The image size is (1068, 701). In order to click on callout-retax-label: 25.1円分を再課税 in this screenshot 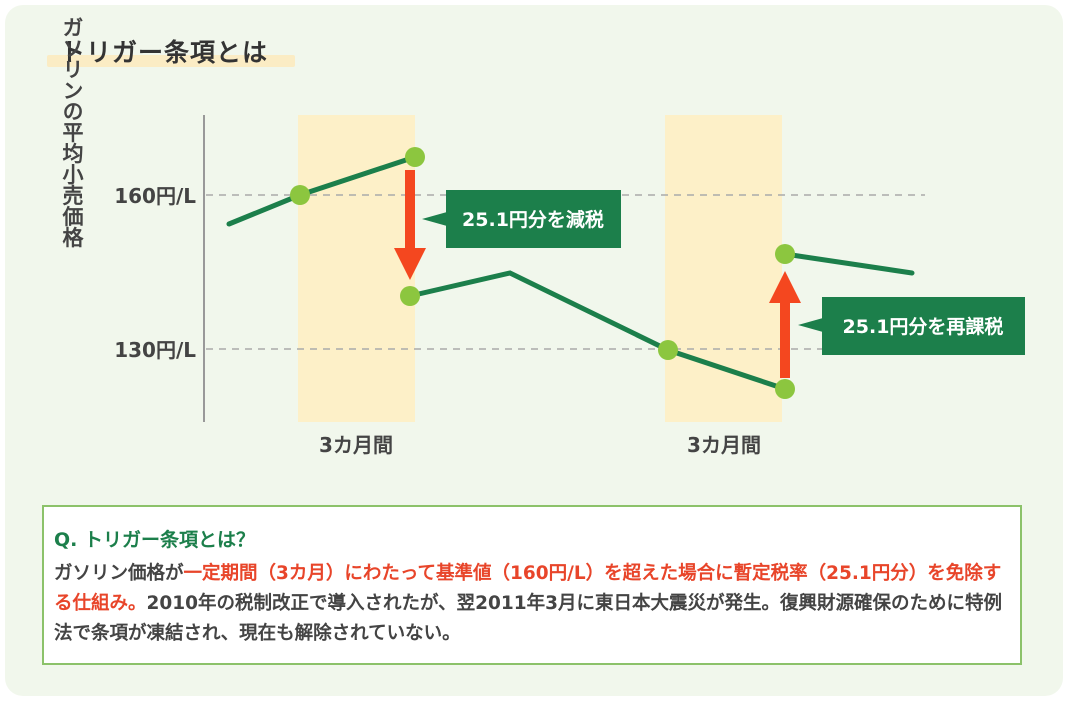, I will do `click(923, 326)`.